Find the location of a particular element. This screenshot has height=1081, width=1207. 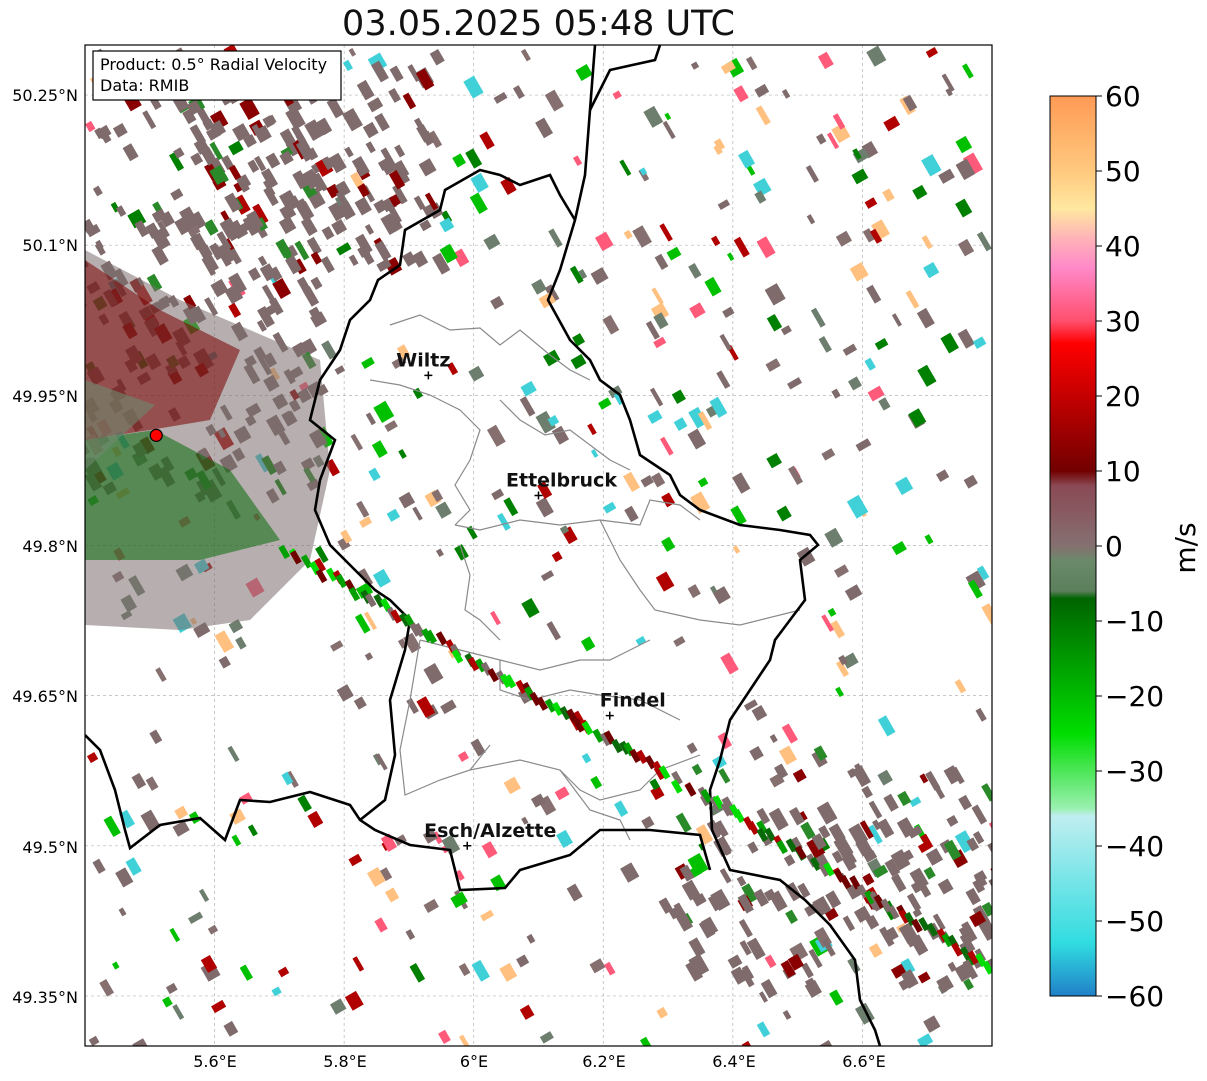

colorbar-ticks: 60 50 40 30 20 10 0 −10 −20 −30 −40 −50 −60 is located at coordinates (1130, 546).